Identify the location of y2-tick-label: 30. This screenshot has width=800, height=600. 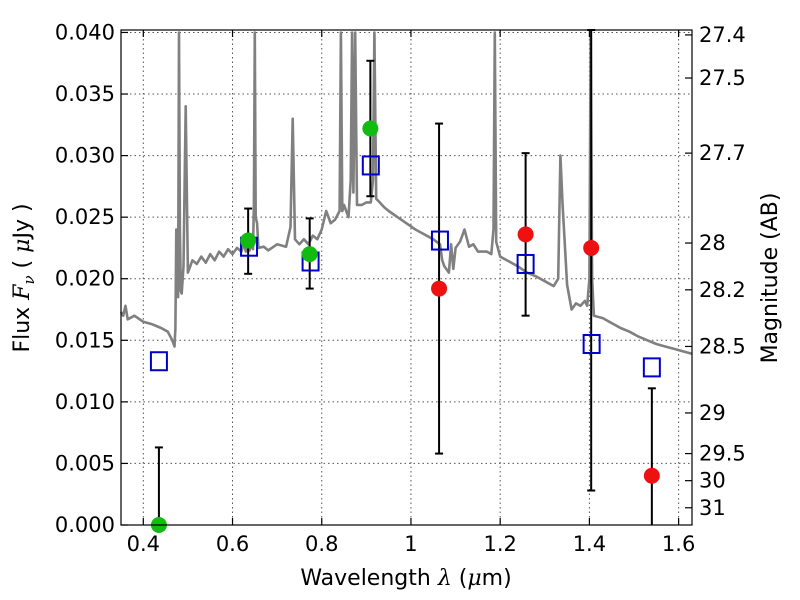
(712, 481).